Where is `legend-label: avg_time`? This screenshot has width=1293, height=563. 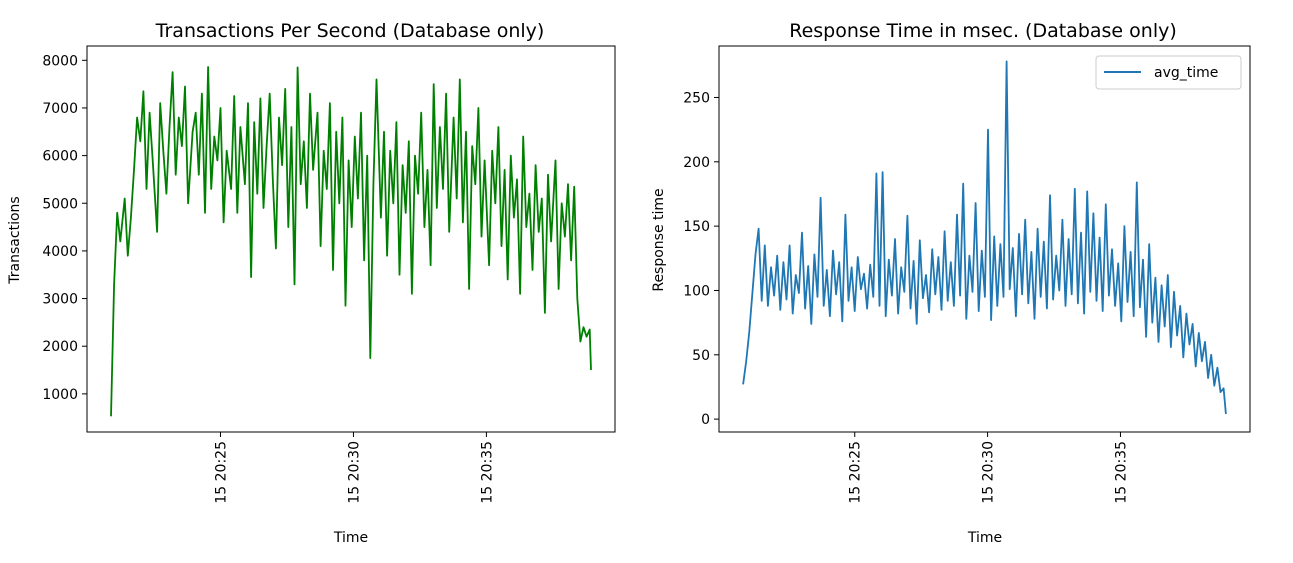
legend-label: avg_time is located at coordinates (1186, 73).